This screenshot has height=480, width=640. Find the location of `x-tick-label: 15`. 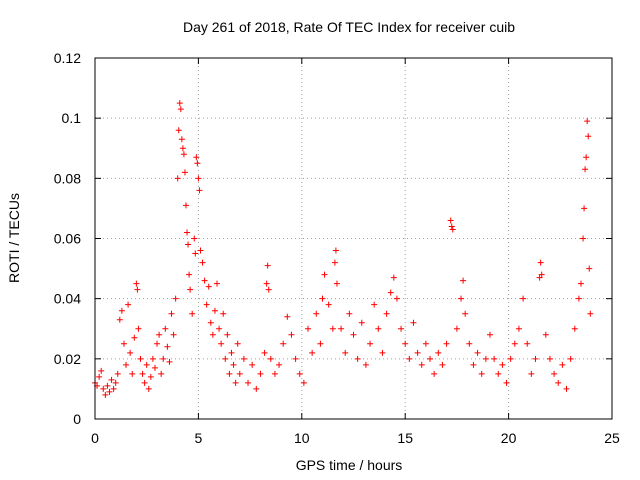

x-tick-label: 15 is located at coordinates (405, 438).